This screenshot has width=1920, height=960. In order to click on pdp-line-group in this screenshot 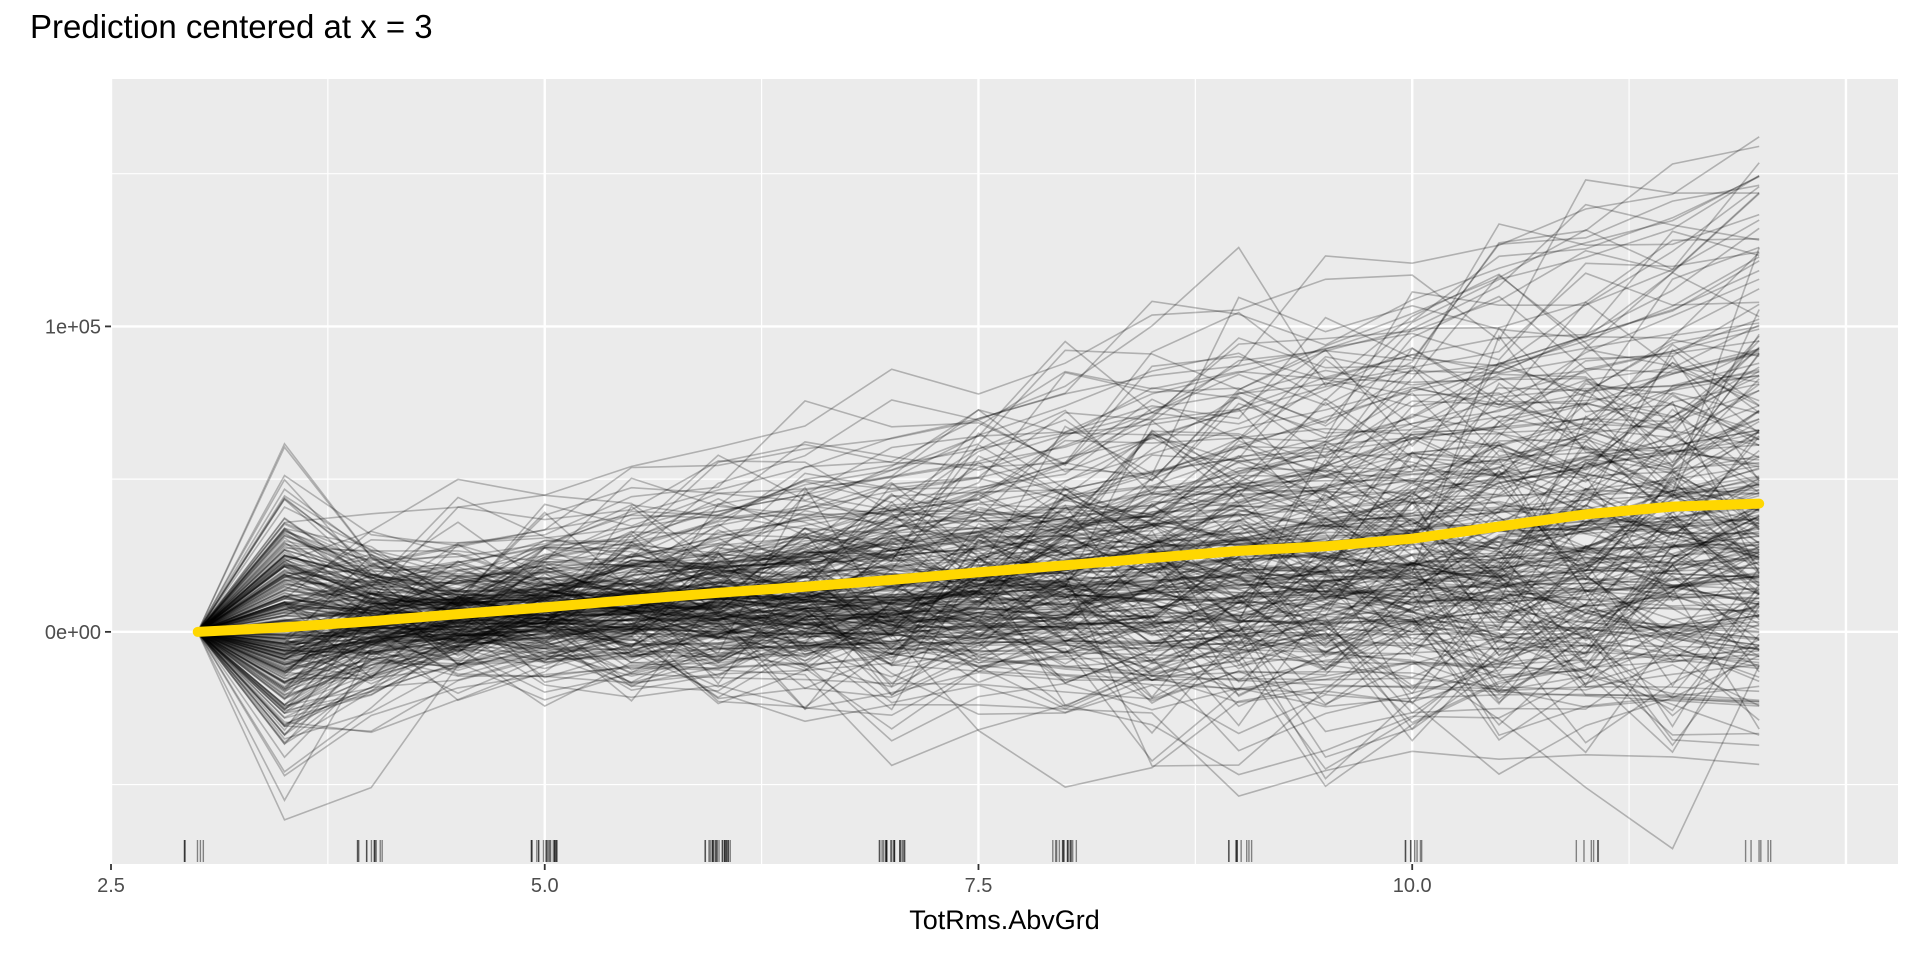, I will do `click(978, 567)`.